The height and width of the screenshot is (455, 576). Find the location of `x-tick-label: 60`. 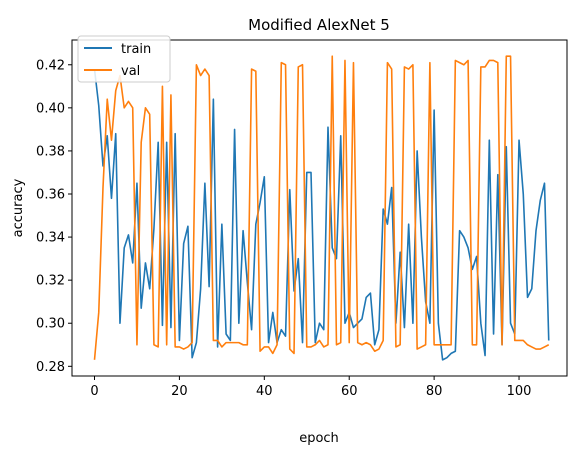

x-tick-label: 60 is located at coordinates (349, 391).